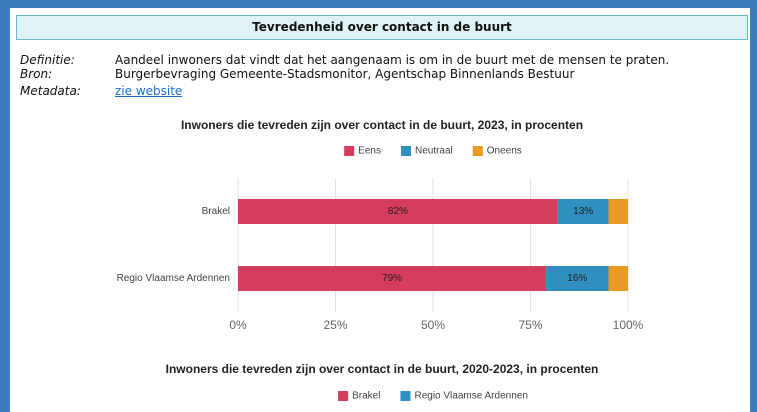 The height and width of the screenshot is (412, 757). Describe the element at coordinates (369, 151) in the screenshot. I see `legend-label: Eens` at that location.